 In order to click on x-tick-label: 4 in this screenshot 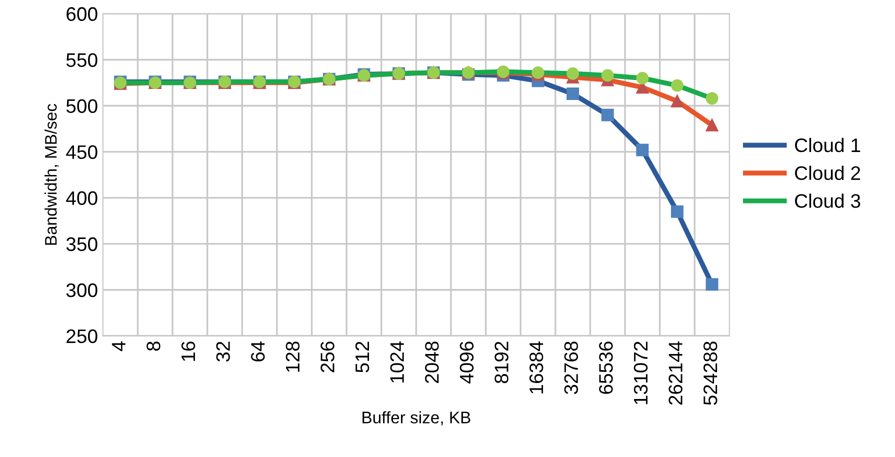, I will do `click(119, 346)`.